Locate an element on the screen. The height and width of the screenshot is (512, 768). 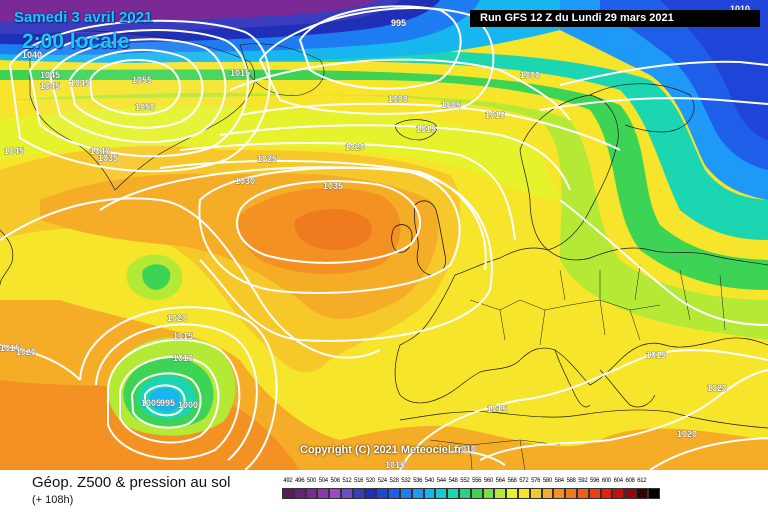
isobar-1020-southeast is located at coordinates (708, 453).